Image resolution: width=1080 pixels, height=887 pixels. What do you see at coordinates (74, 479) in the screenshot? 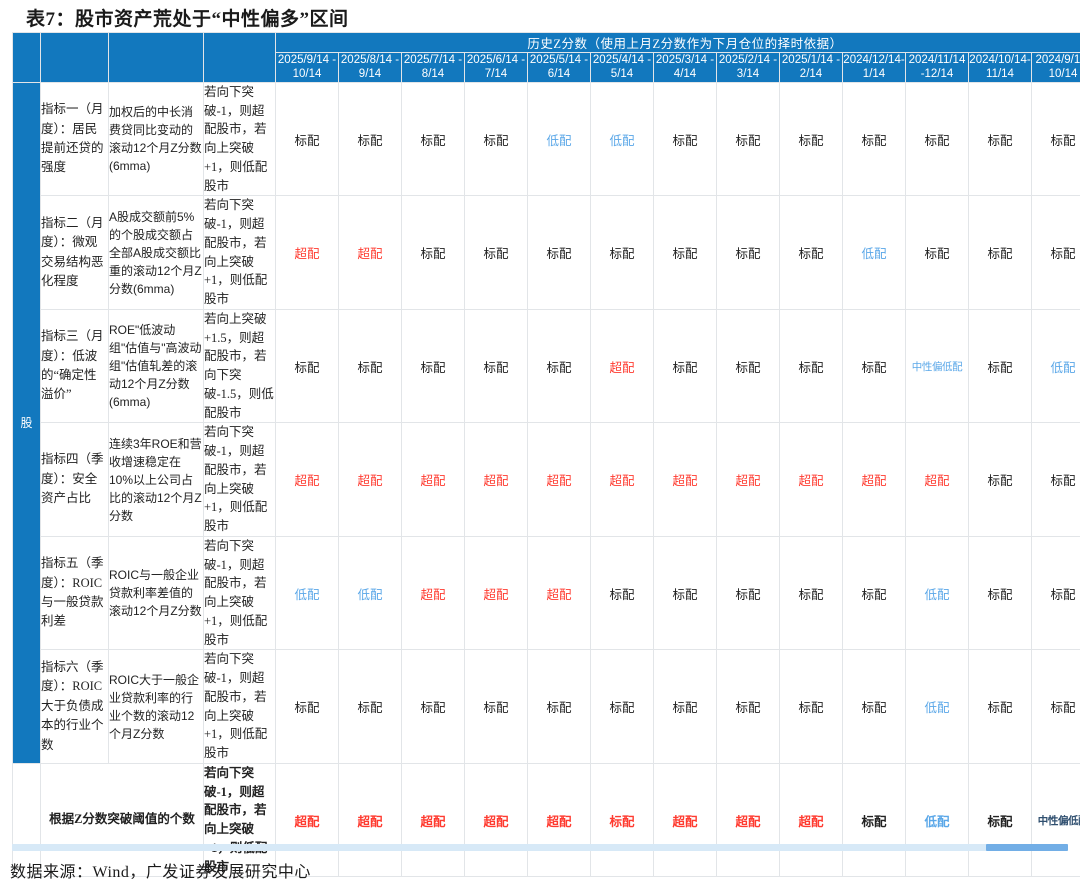
I see `row-indicator-name: 指标四（季度）：安全资产占比` at bounding box center [74, 479].